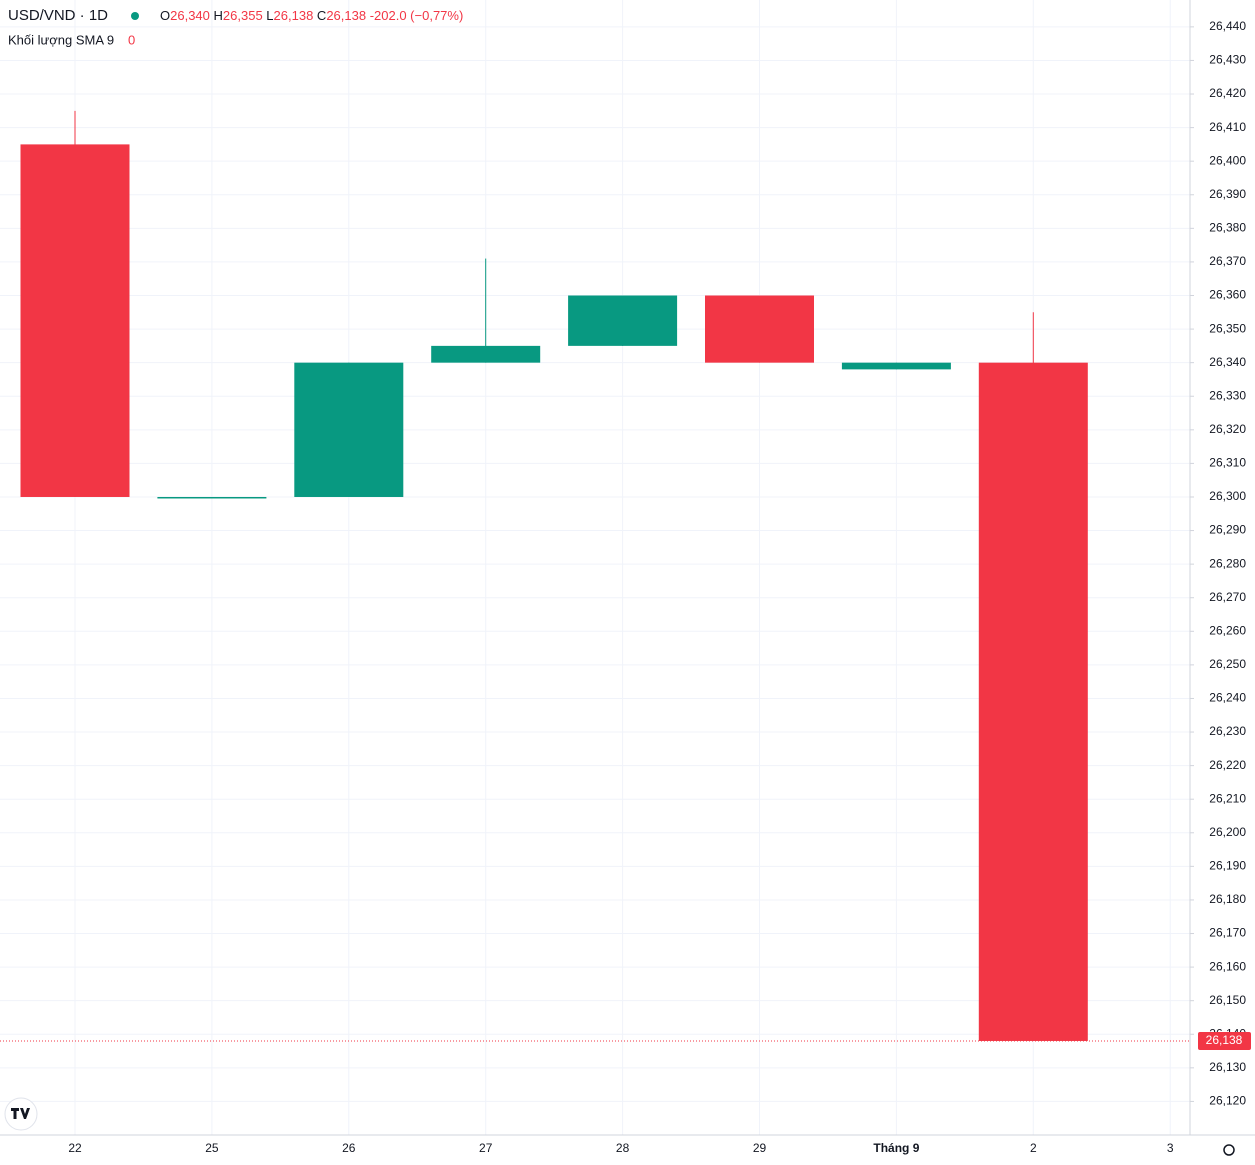 The image size is (1255, 1165). Describe the element at coordinates (1227, 362) in the screenshot. I see `y-tick-label: 26,340` at that location.